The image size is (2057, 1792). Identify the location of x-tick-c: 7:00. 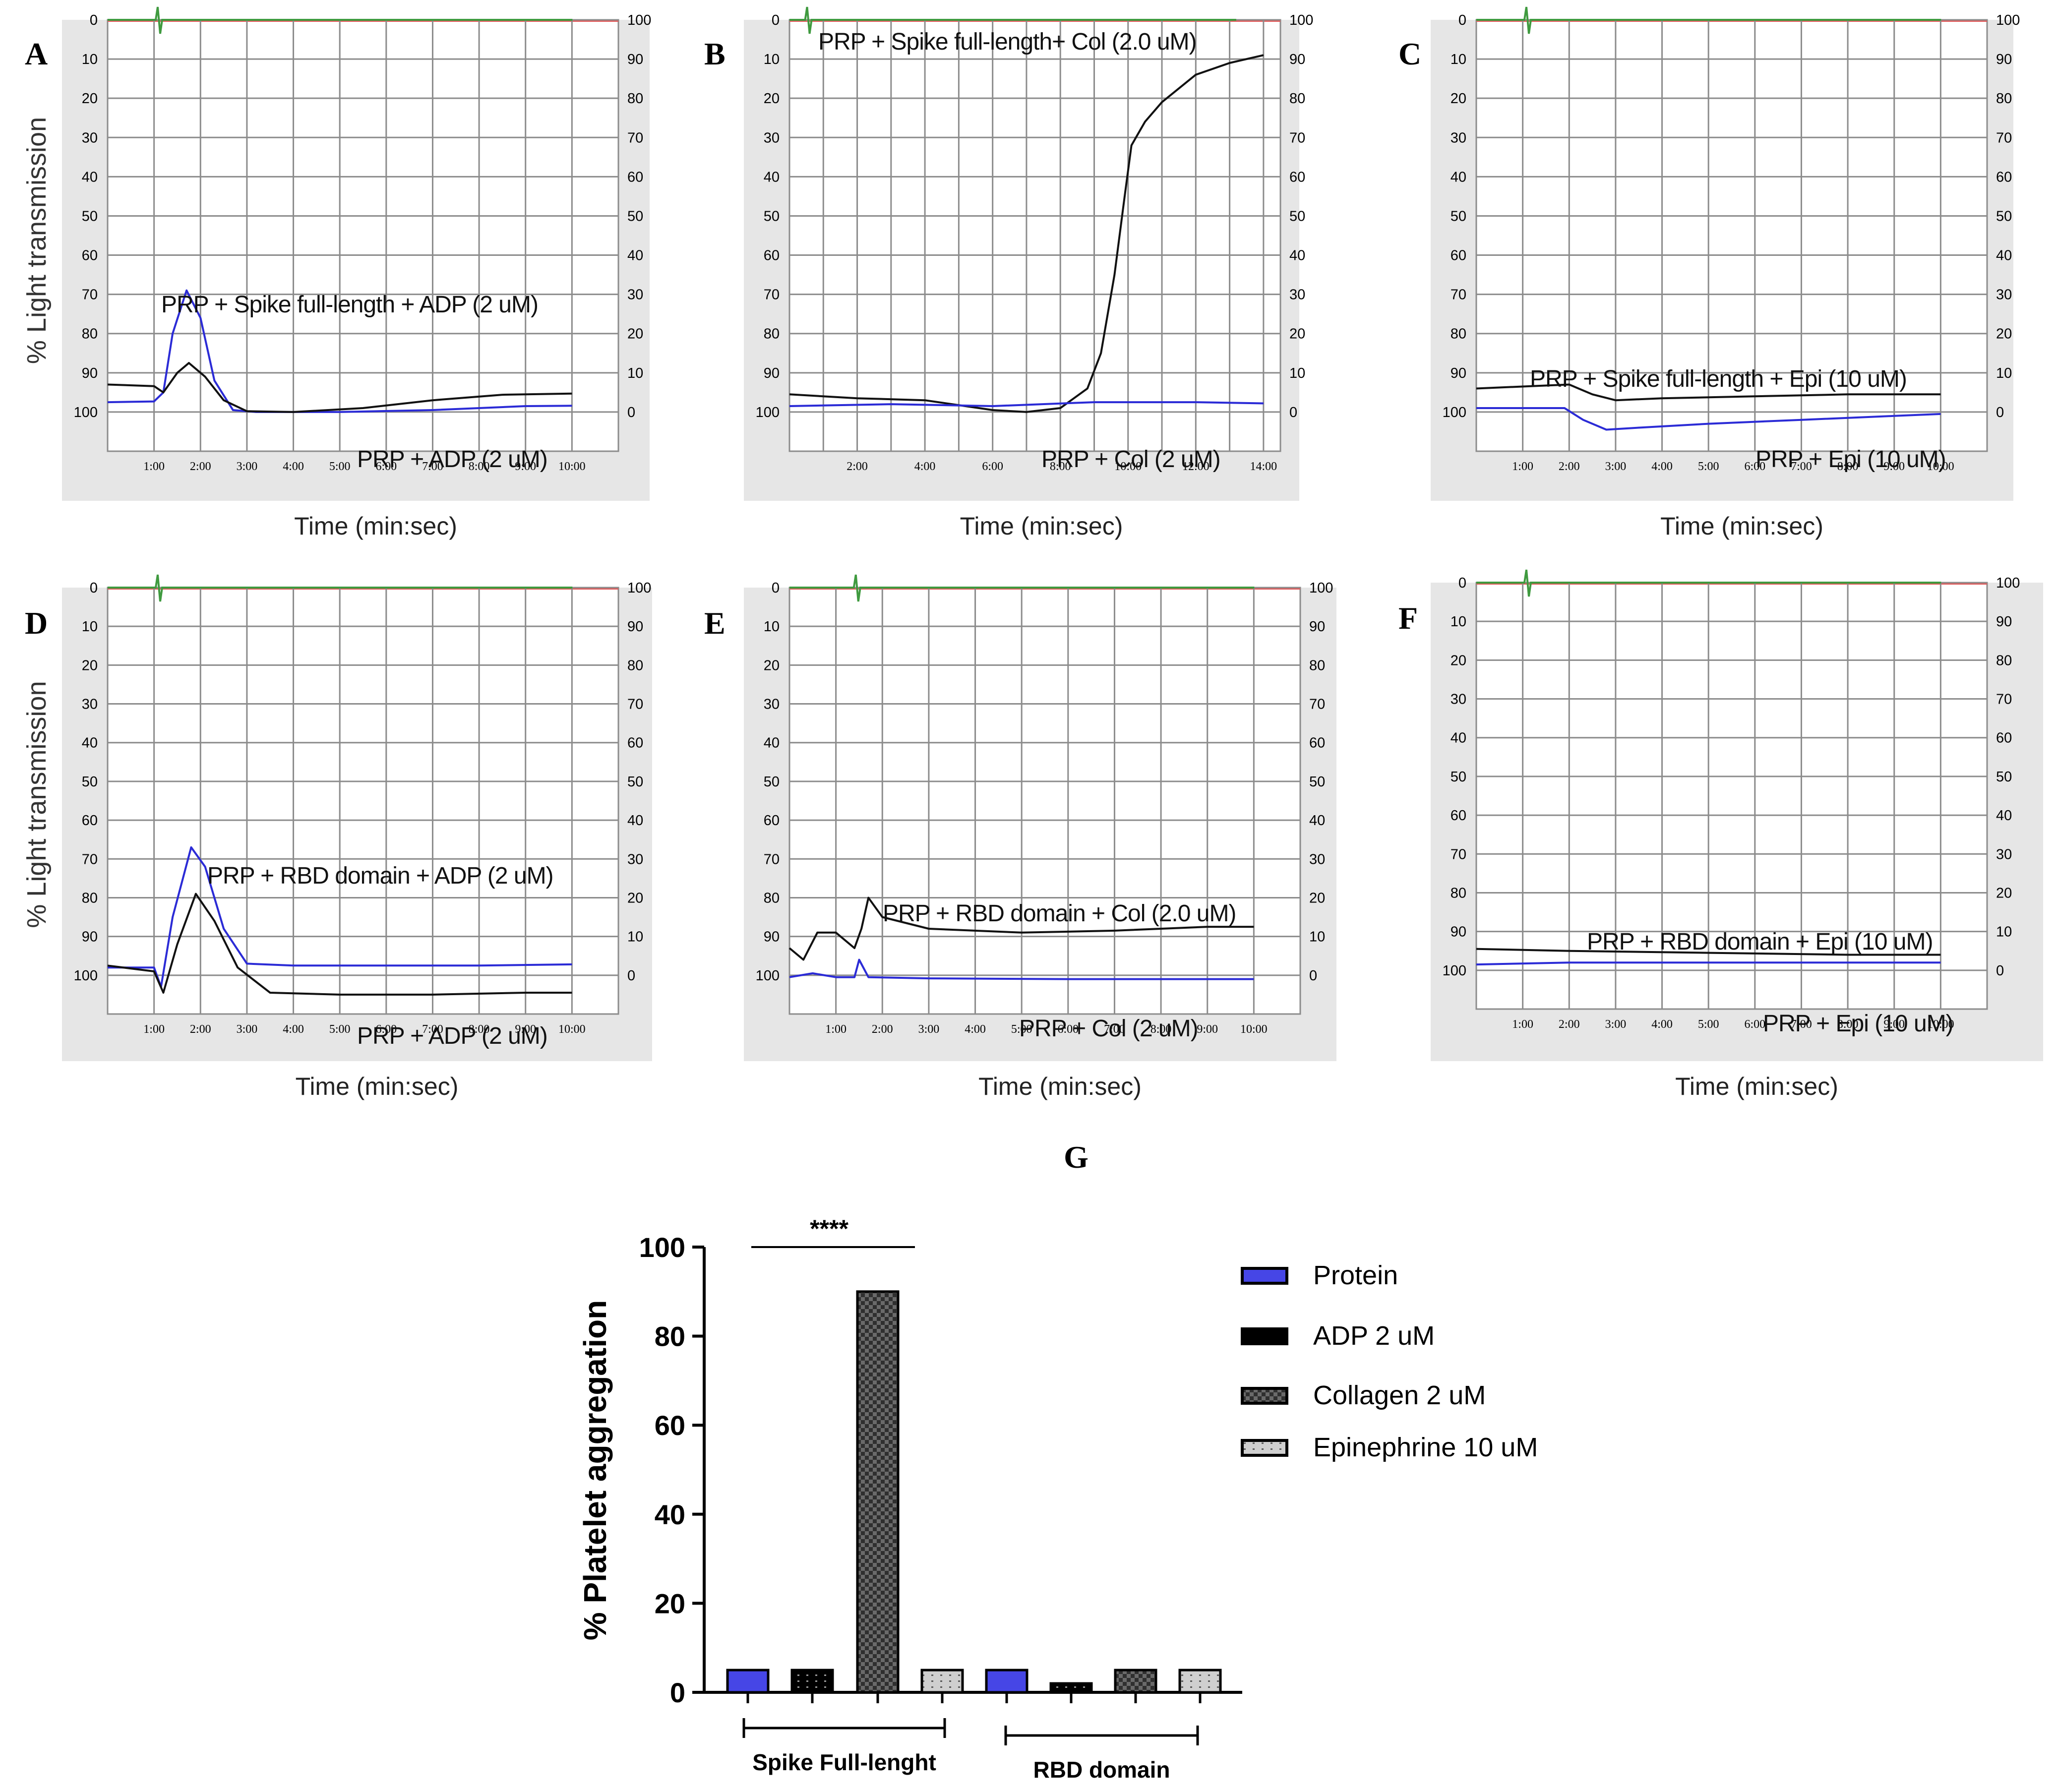
(1801, 467).